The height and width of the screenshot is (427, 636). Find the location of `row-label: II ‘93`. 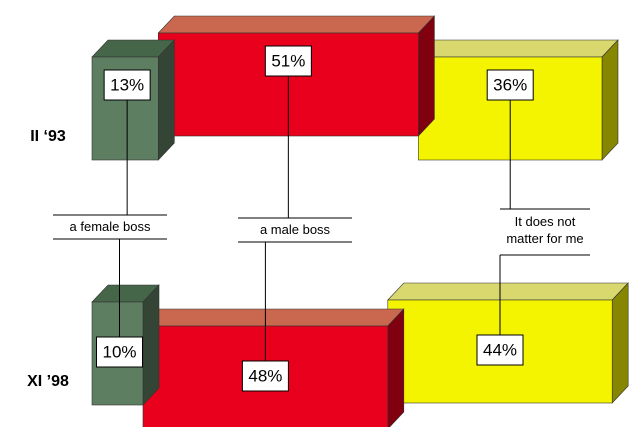

row-label: II ‘93 is located at coordinates (48, 136).